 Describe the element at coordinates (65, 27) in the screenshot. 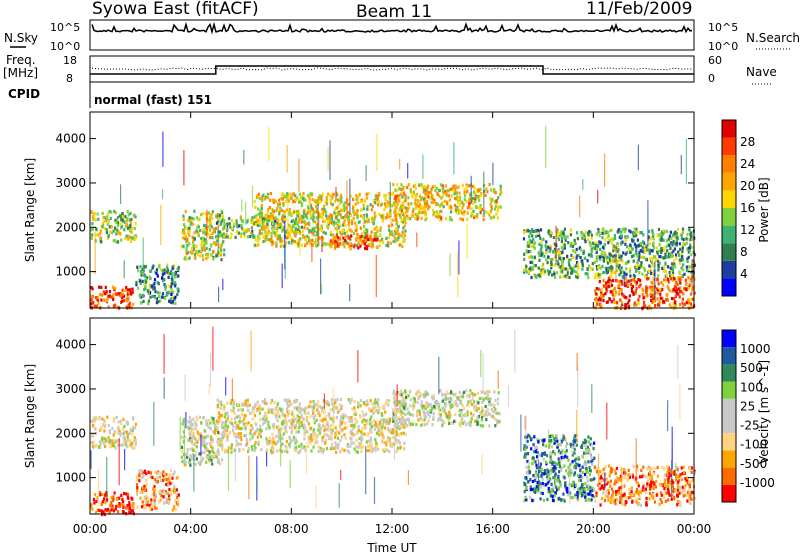

I see `nsky-top-tick: 10^5` at that location.